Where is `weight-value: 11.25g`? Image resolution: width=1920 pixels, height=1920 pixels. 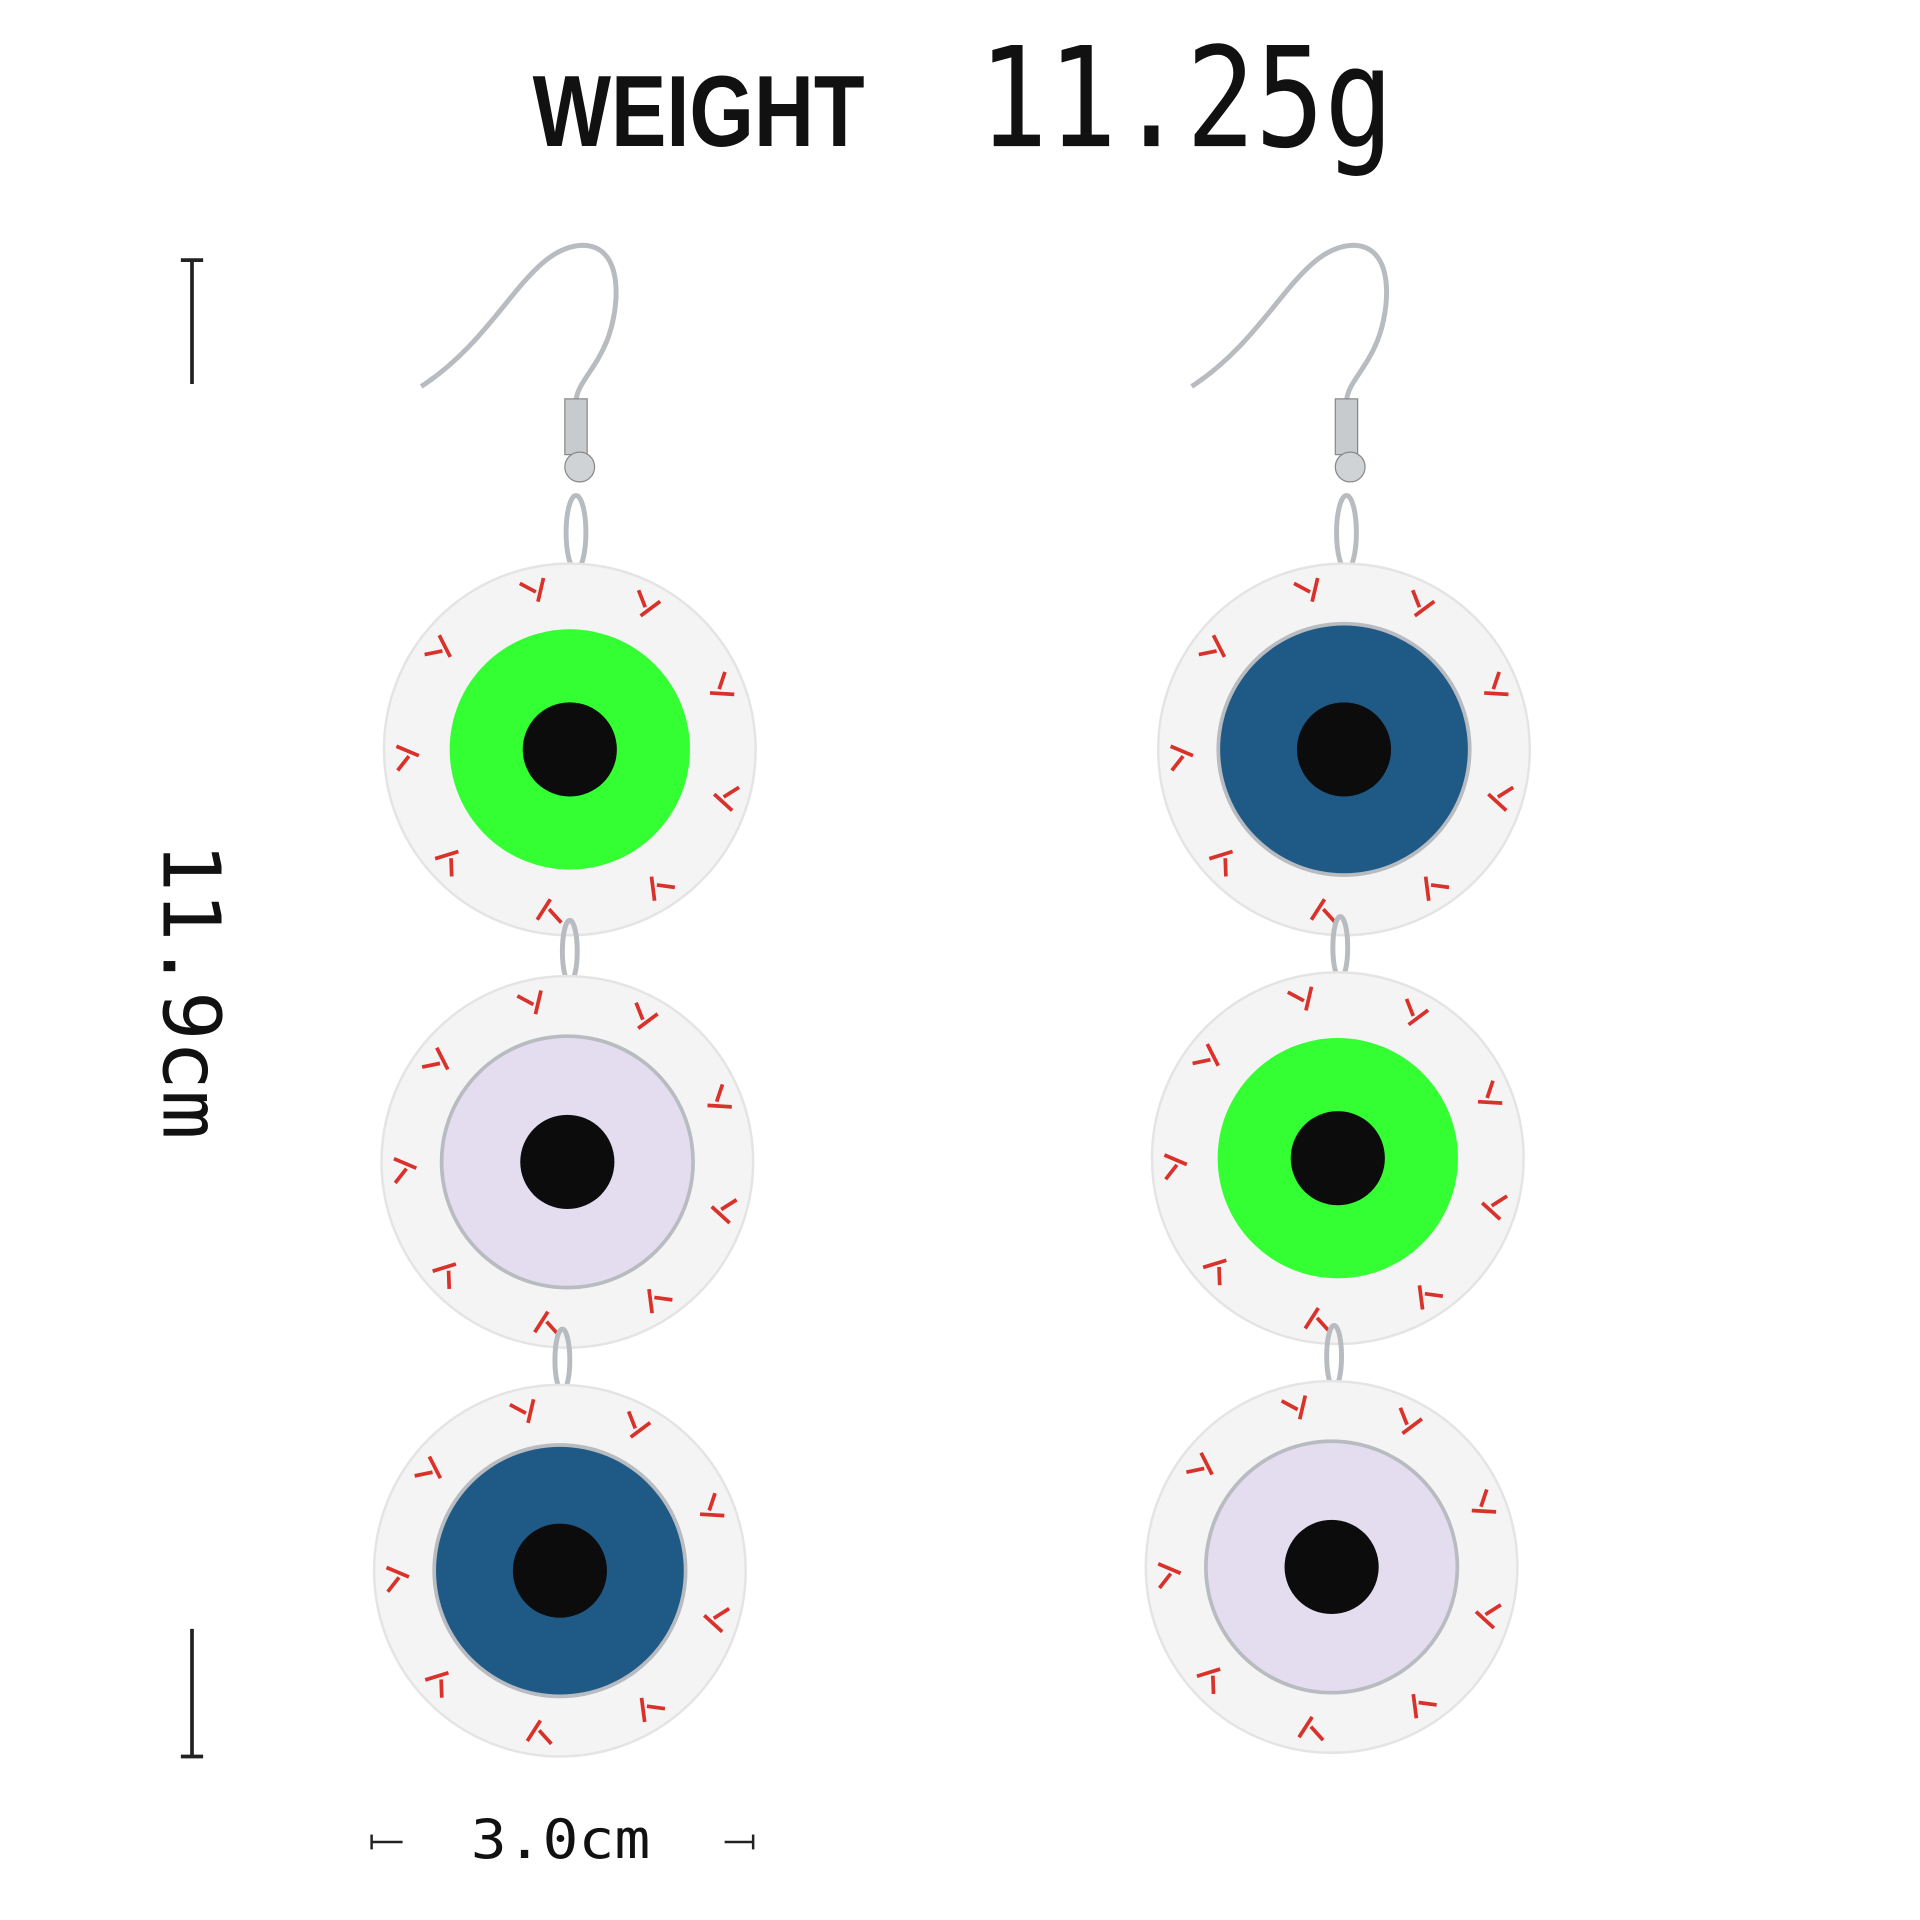
weight-value: 11.25g is located at coordinates (1186, 98).